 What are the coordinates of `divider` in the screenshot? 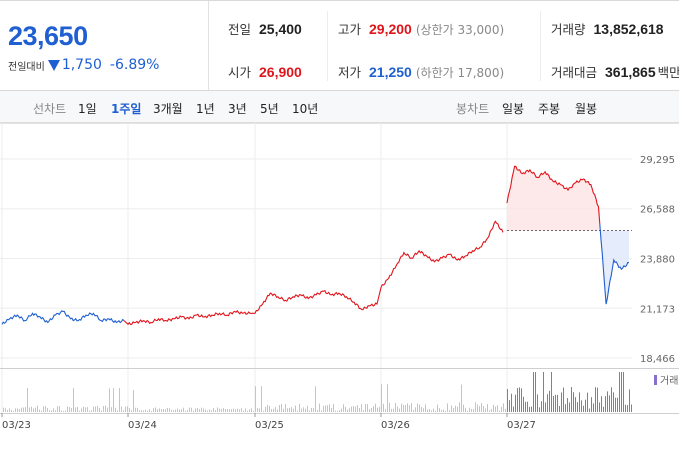 It's located at (327, 46).